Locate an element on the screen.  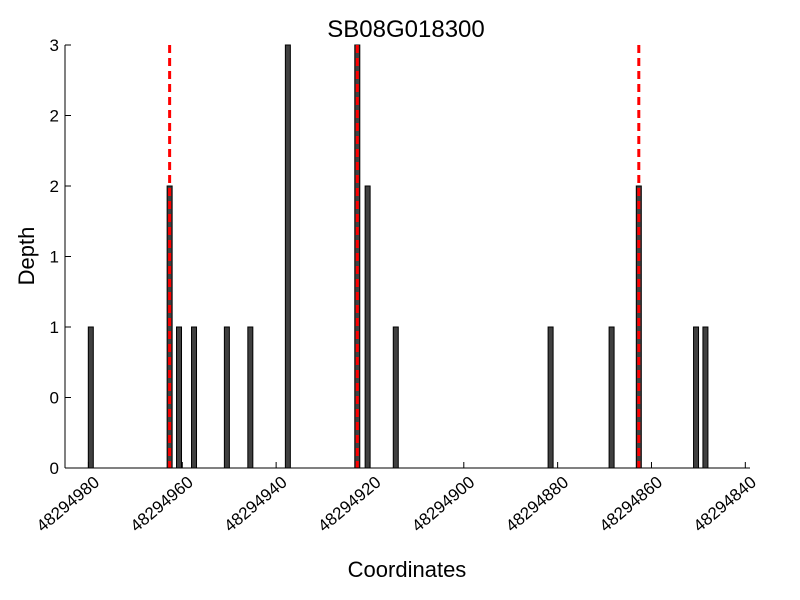
y-tick-label-2: 1 is located at coordinates (54, 327).